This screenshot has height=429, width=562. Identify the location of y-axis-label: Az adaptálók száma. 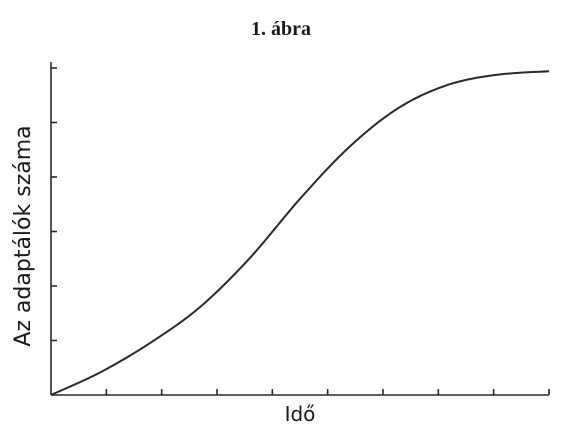
(23, 235).